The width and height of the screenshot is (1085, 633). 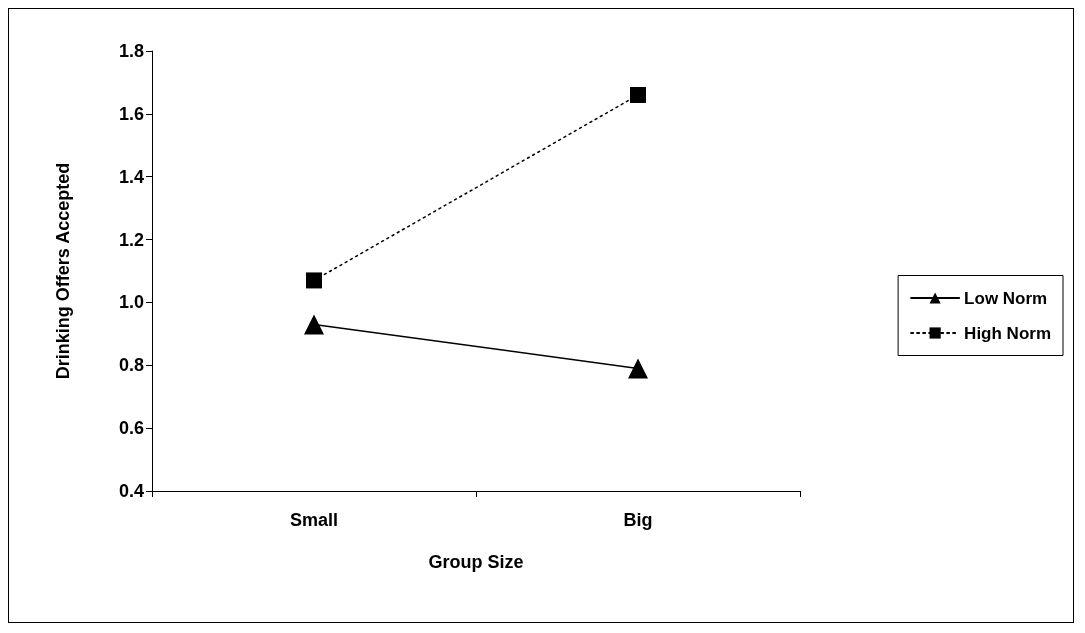 I want to click on x-tick-label: Big, so click(x=638, y=520).